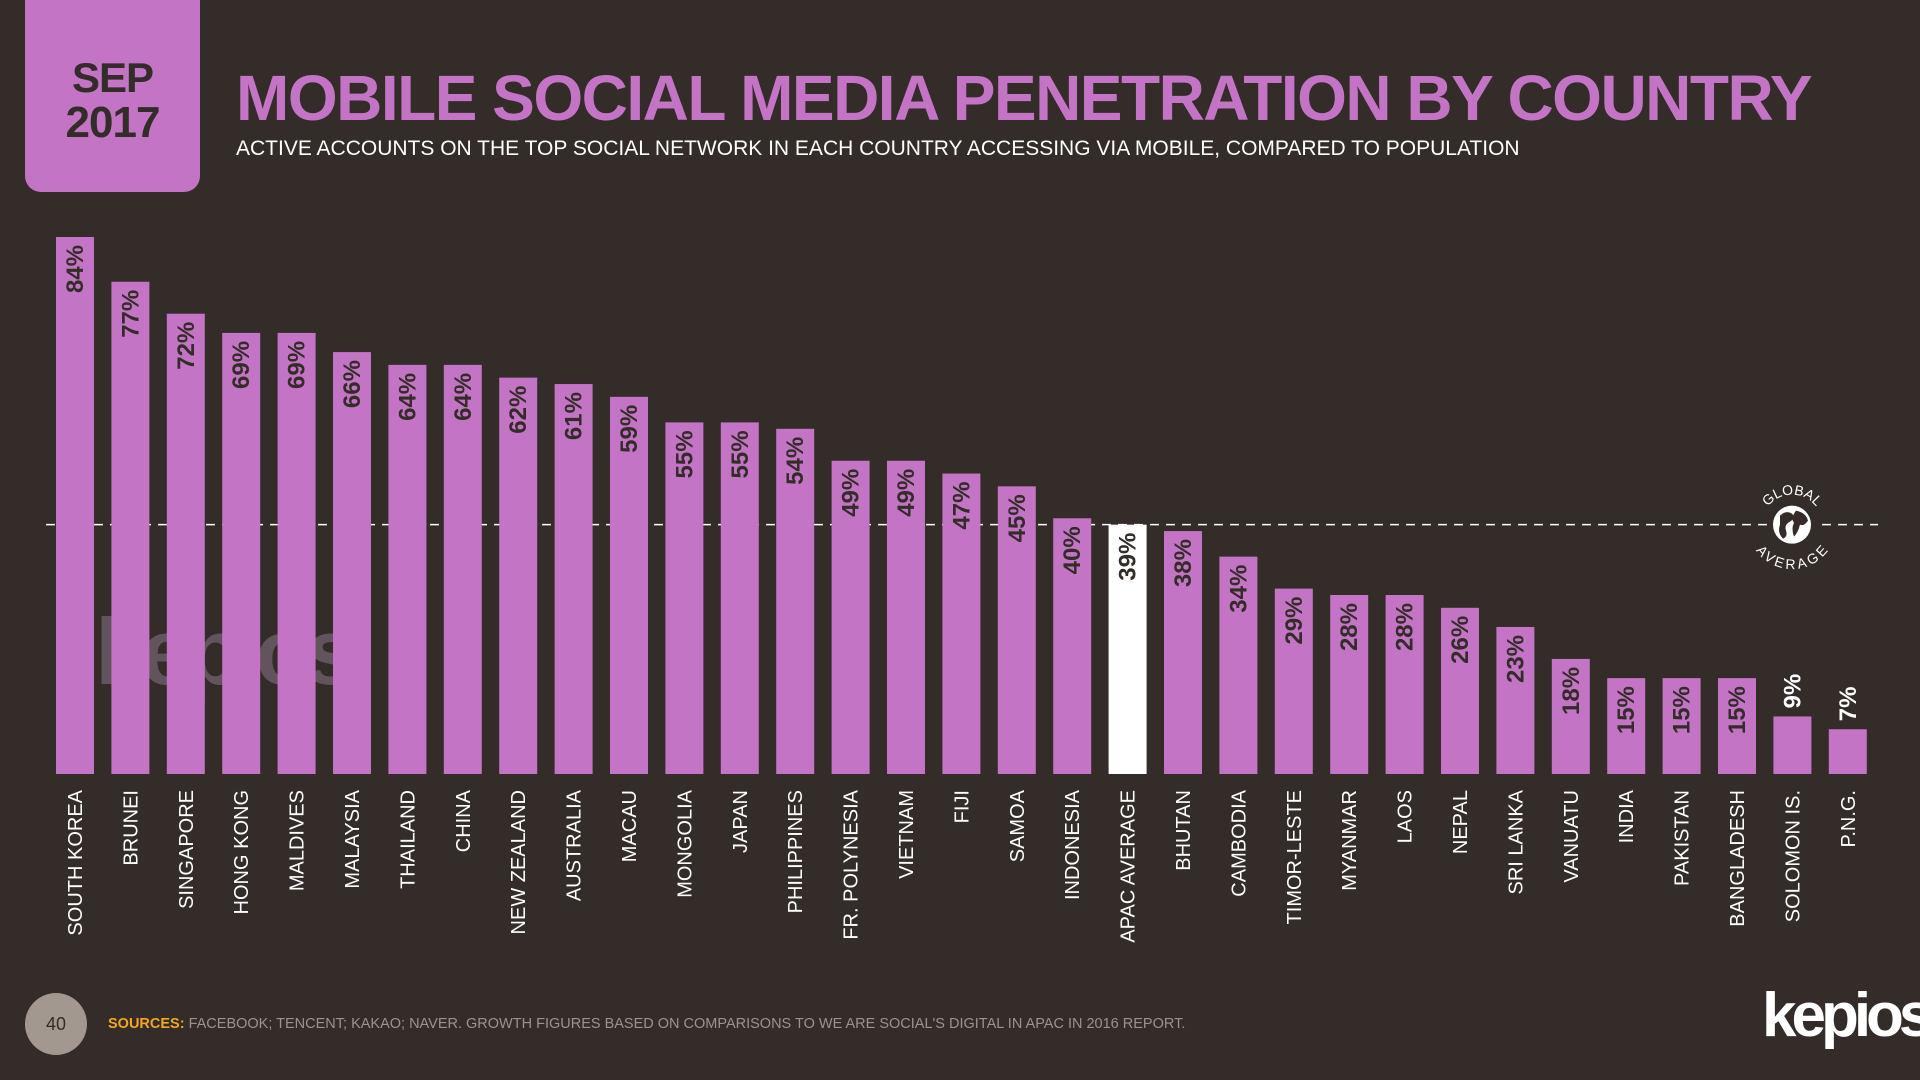 The width and height of the screenshot is (1920, 1080). What do you see at coordinates (56, 1024) in the screenshot?
I see `page-number: 40` at bounding box center [56, 1024].